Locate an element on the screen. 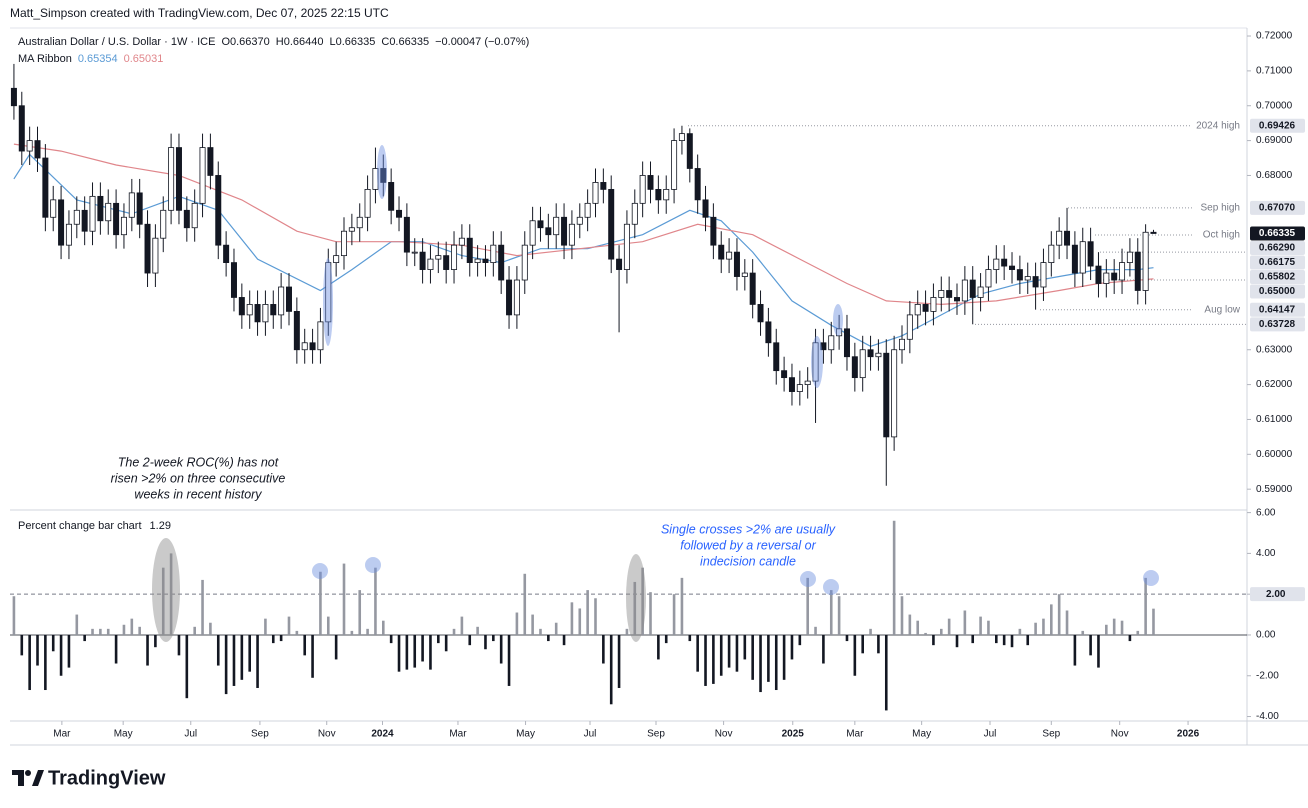 This screenshot has width=1308, height=808. y-tick-label: 4.00 is located at coordinates (1266, 553).